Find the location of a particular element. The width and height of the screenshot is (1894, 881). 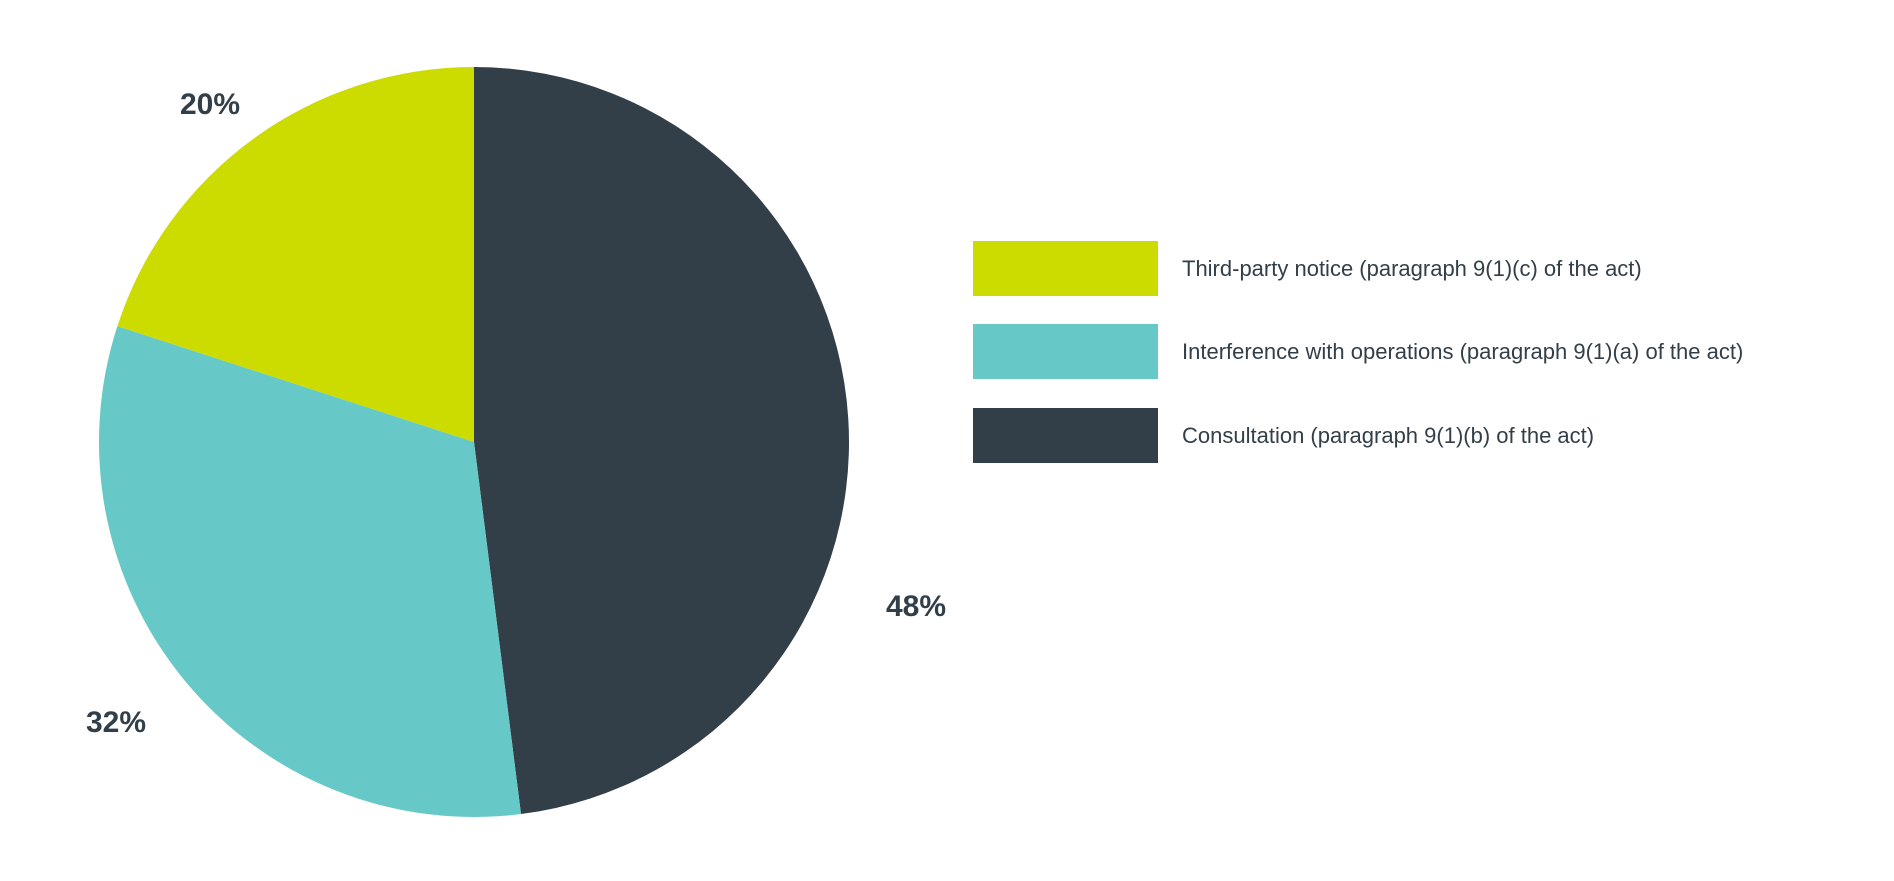

data-label: 20% is located at coordinates (210, 104).